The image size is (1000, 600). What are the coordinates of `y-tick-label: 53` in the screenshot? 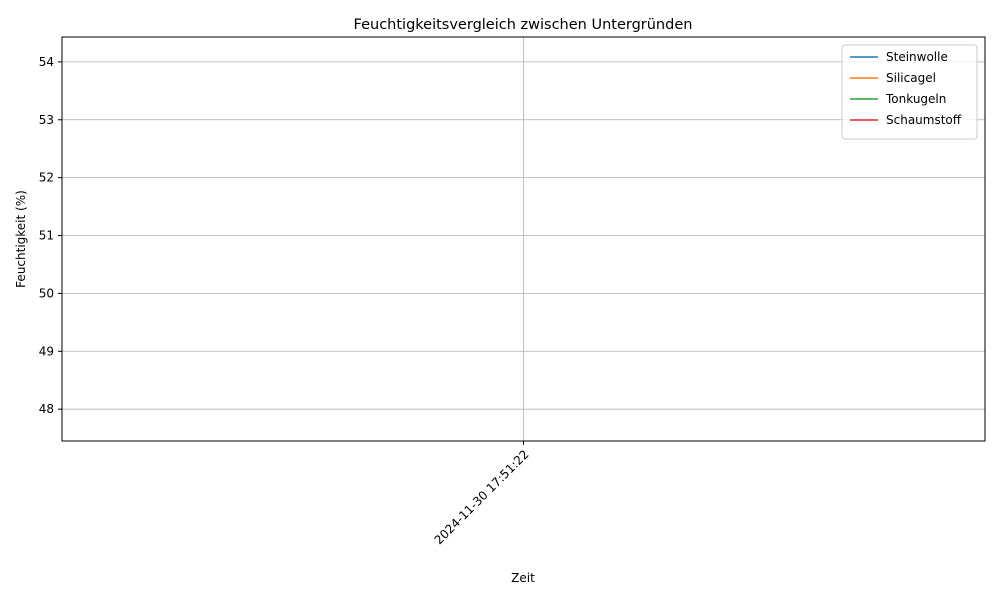 It's located at (46, 120).